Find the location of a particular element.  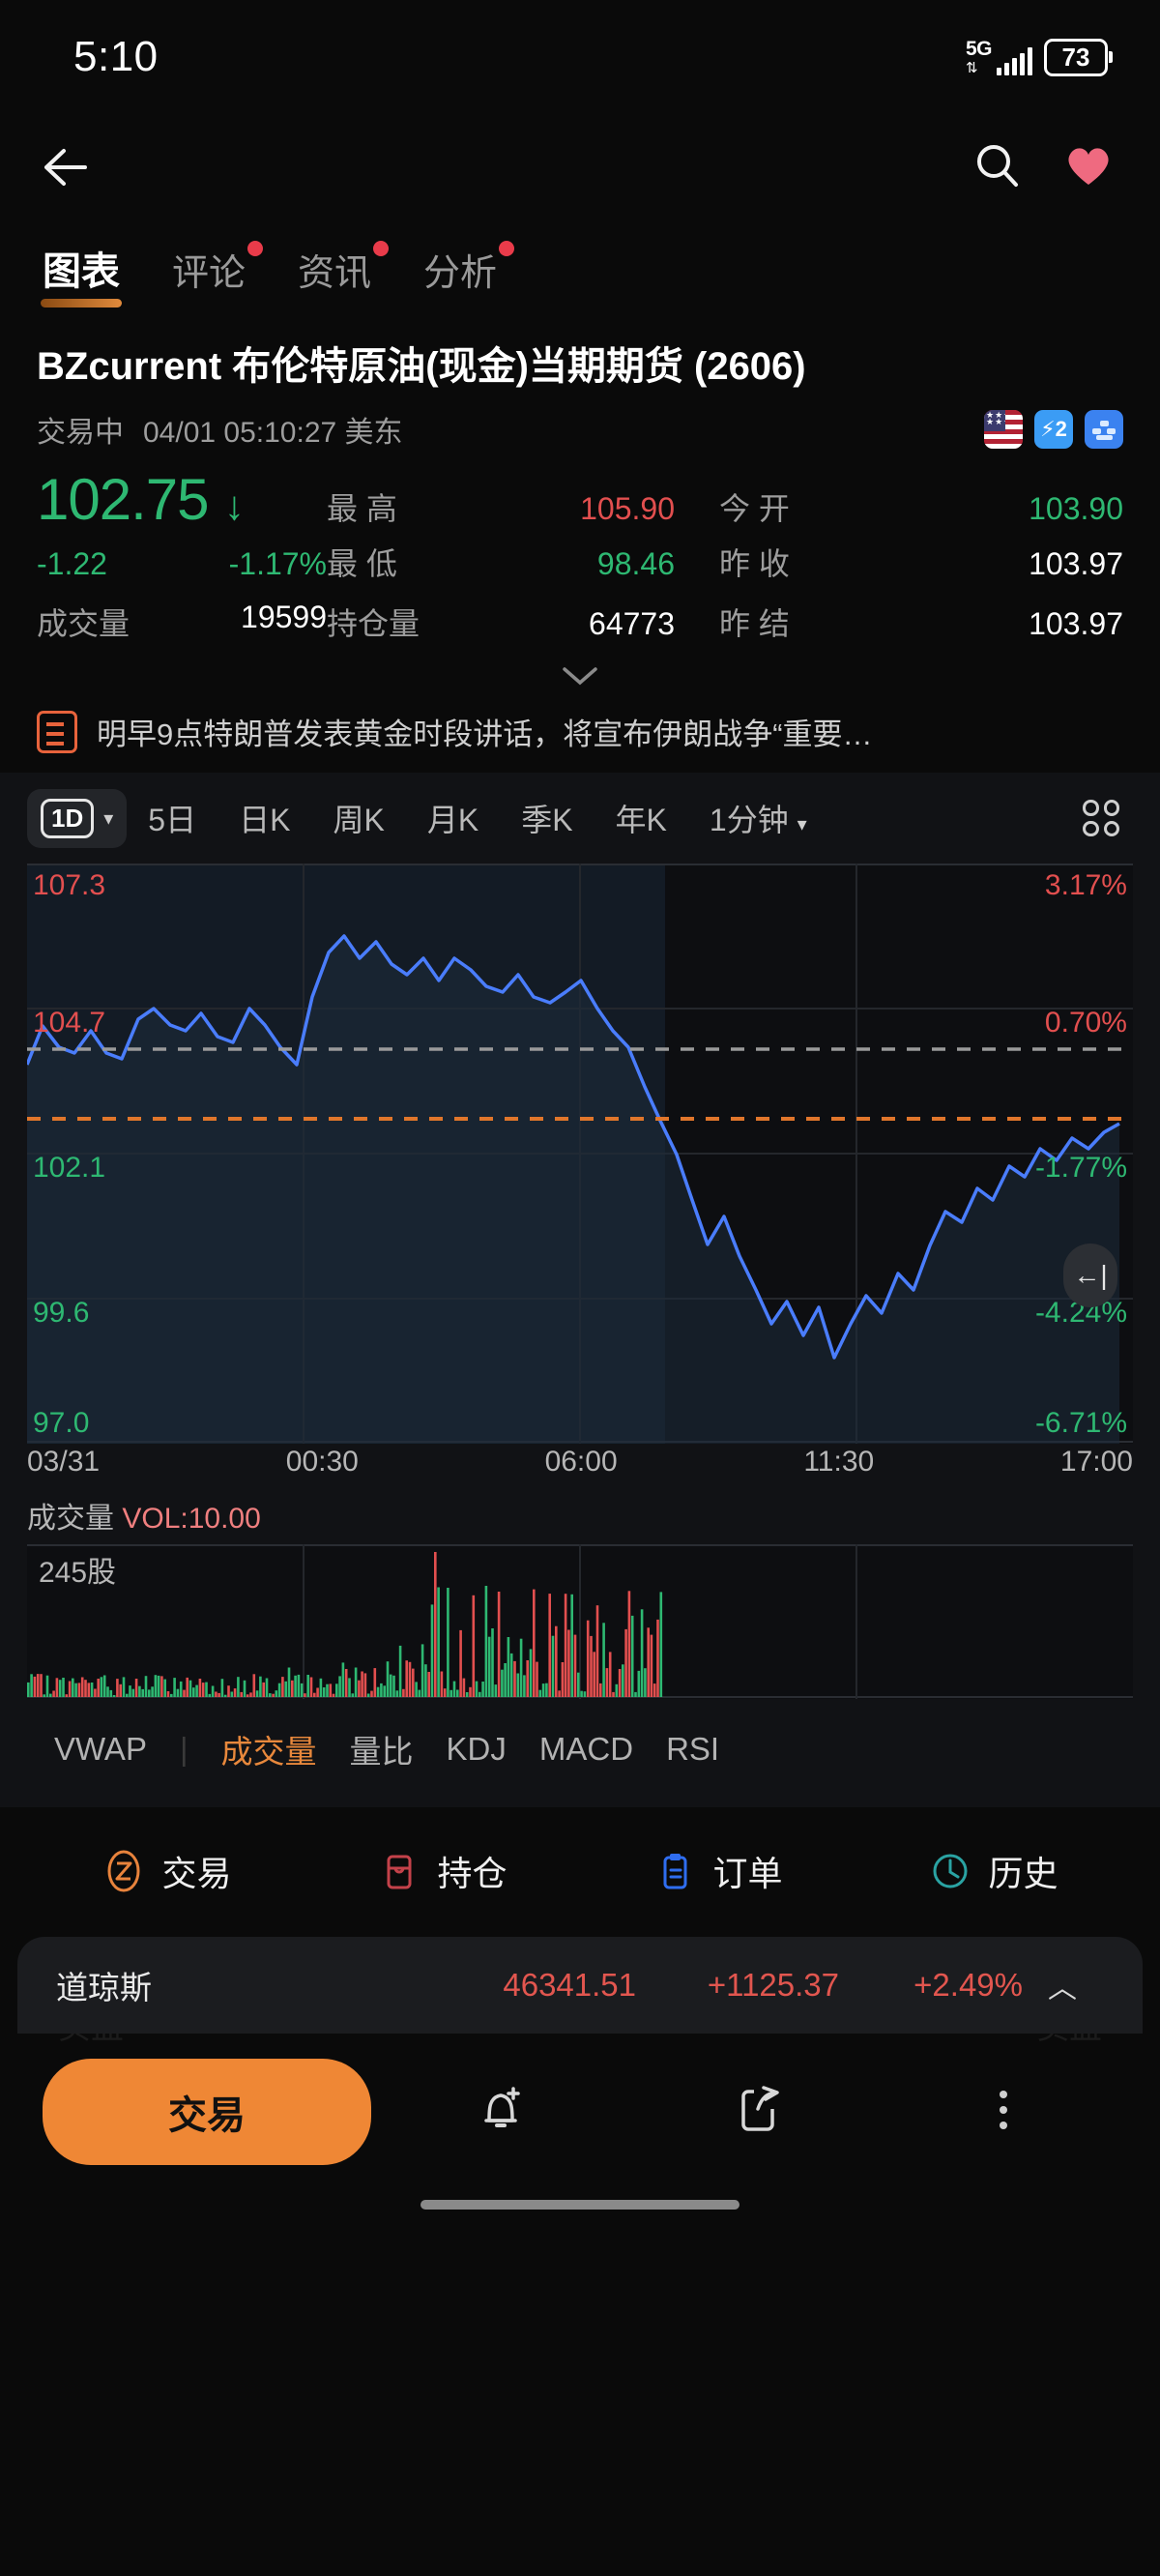

tab-news: 资讯 is located at coordinates (341, 275).